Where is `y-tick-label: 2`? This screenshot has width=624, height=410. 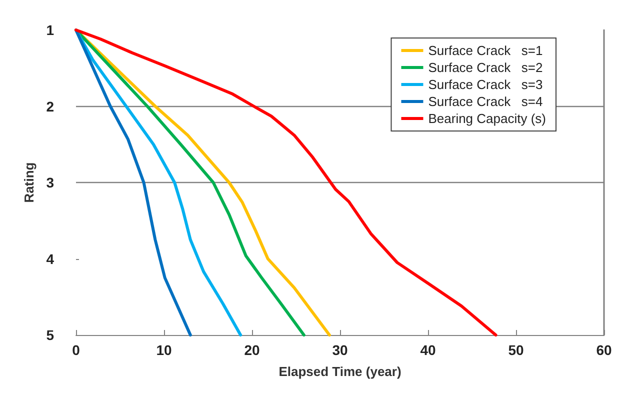 y-tick-label: 2 is located at coordinates (50, 106).